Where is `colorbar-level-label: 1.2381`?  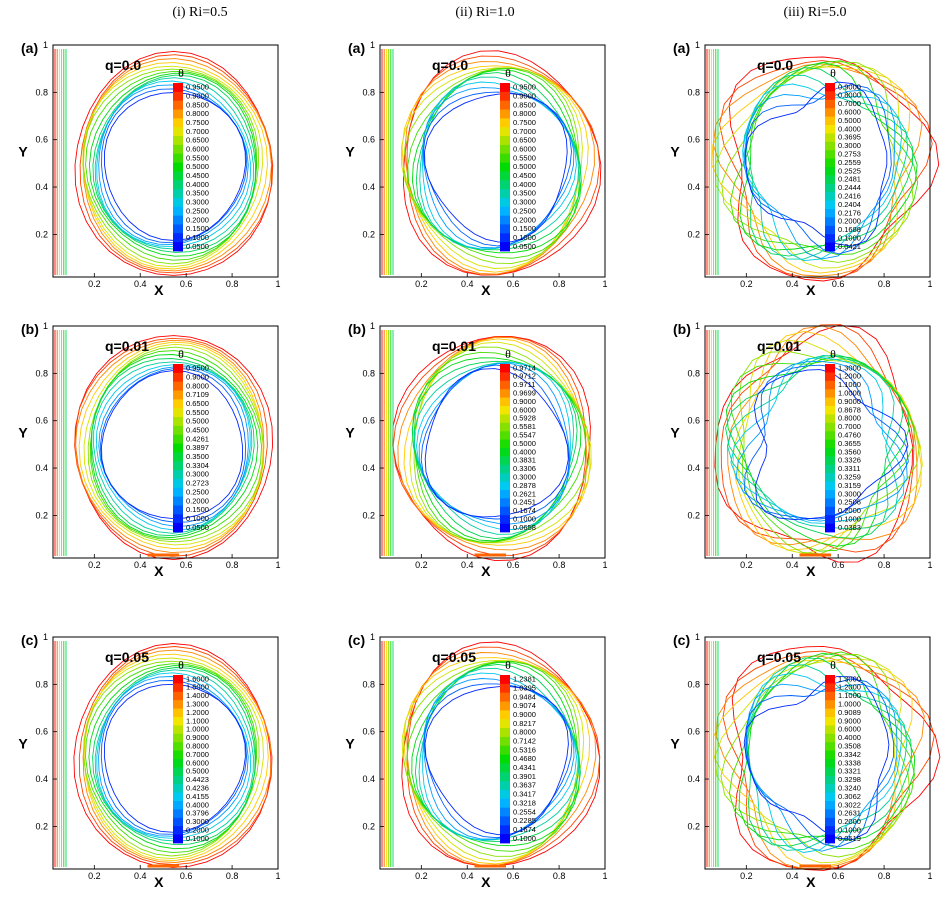 colorbar-level-label: 1.2381 is located at coordinates (524, 679).